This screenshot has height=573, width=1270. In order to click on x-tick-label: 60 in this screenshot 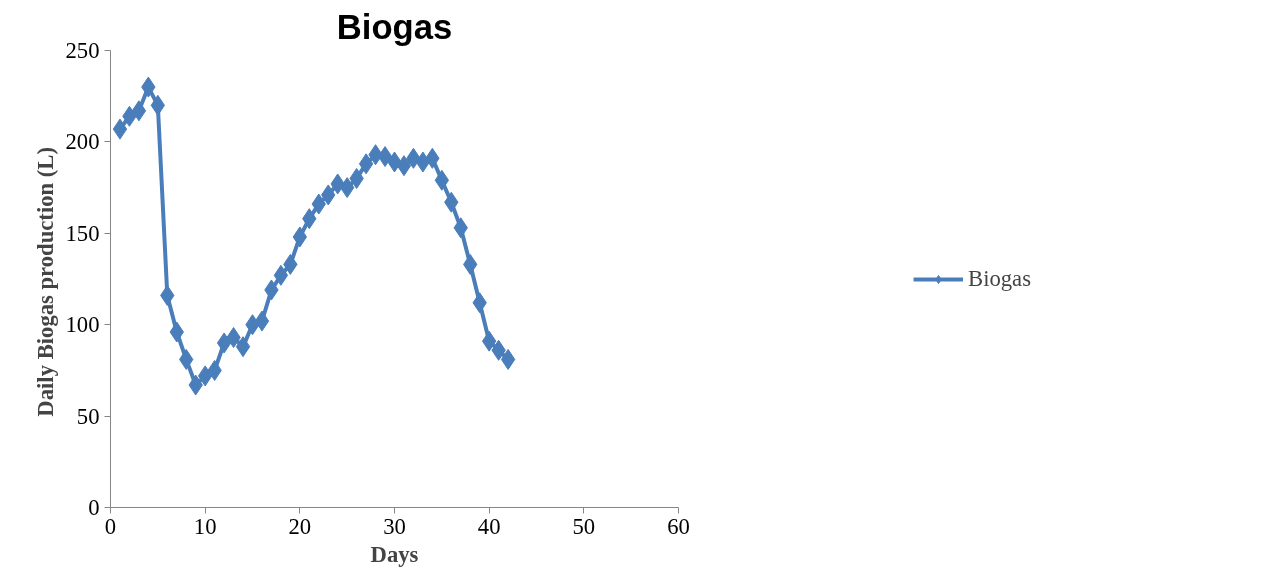, I will do `click(678, 526)`.